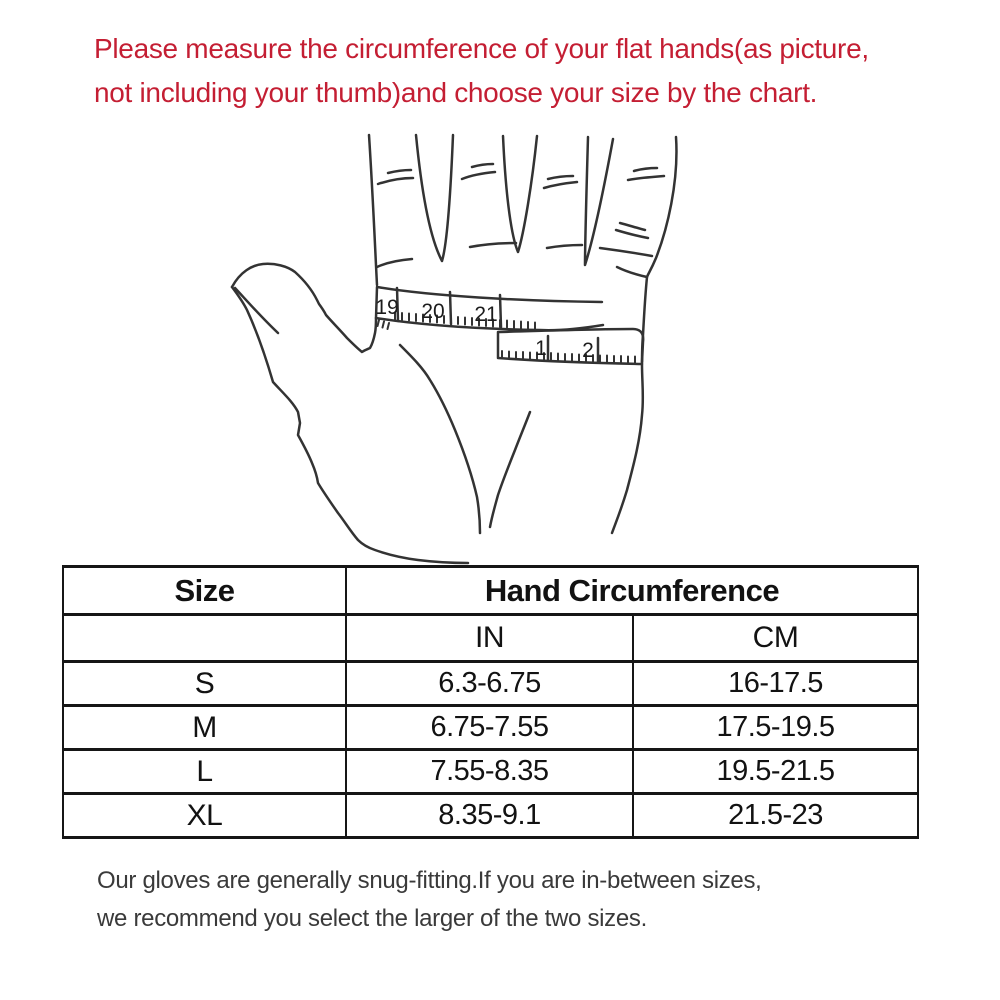 This screenshot has width=1000, height=1000. Describe the element at coordinates (465, 321) in the screenshot. I see `tape-upper-ticks` at that location.